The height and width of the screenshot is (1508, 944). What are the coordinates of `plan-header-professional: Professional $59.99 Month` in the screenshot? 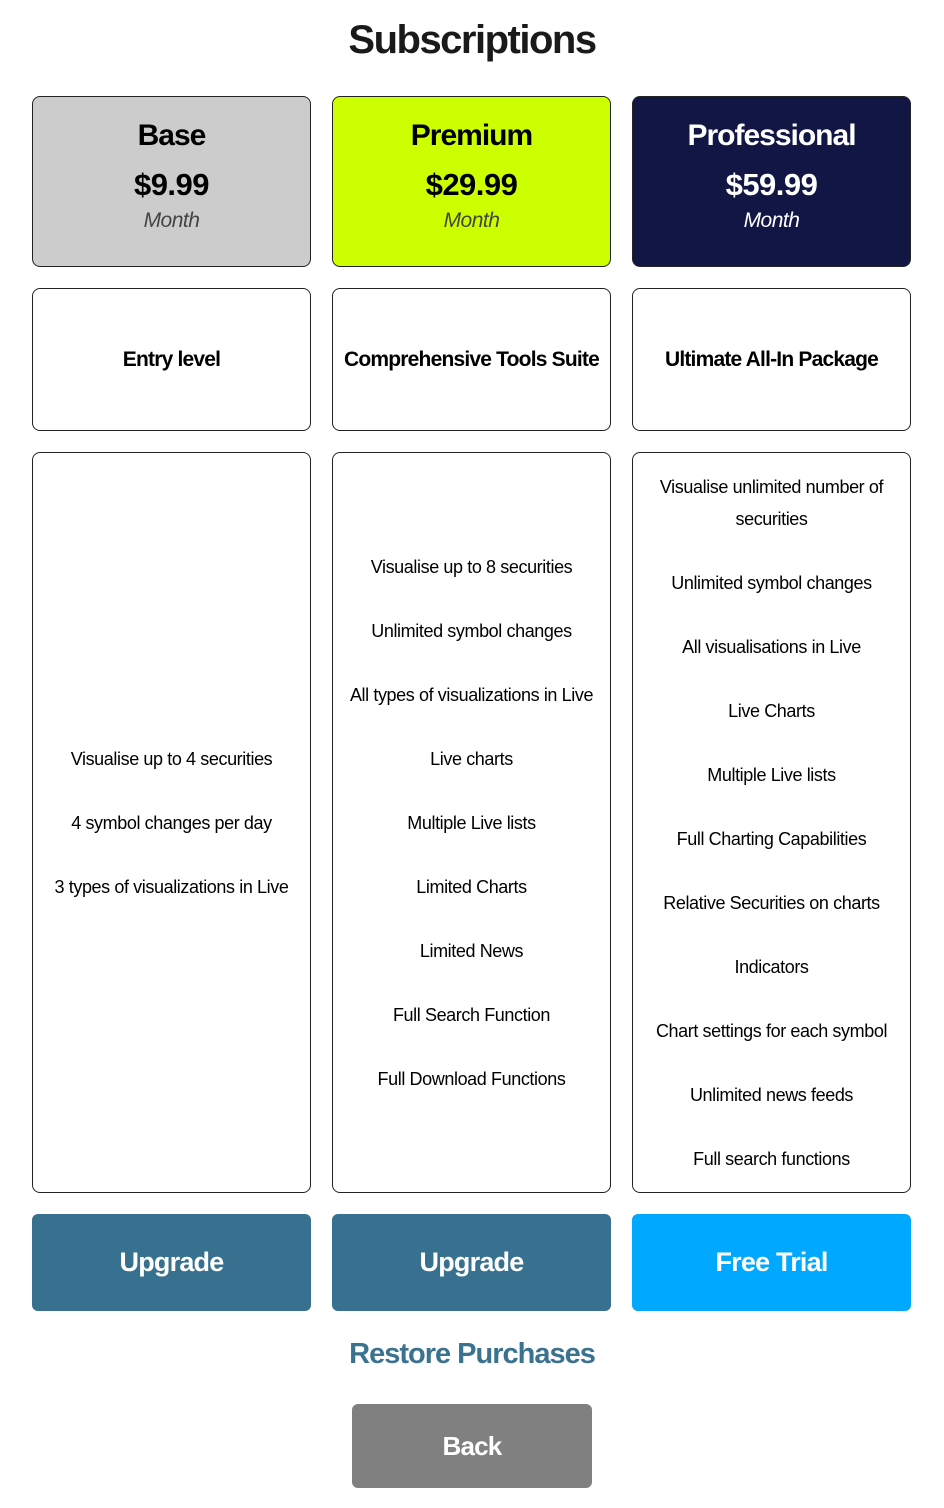 It's located at (771, 181).